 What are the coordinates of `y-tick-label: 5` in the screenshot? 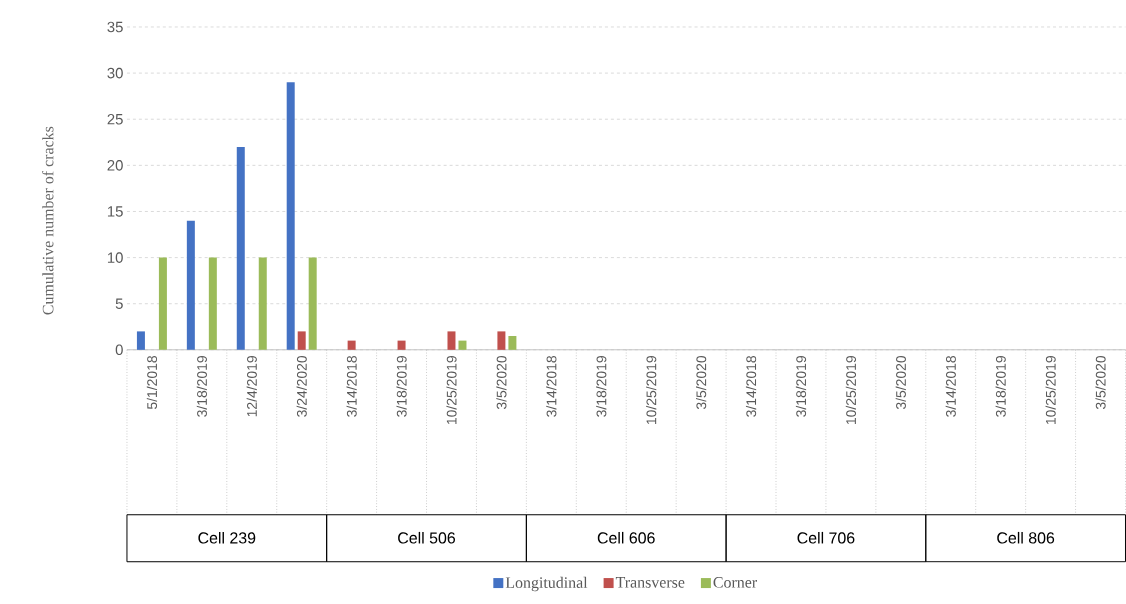 It's located at (119, 304).